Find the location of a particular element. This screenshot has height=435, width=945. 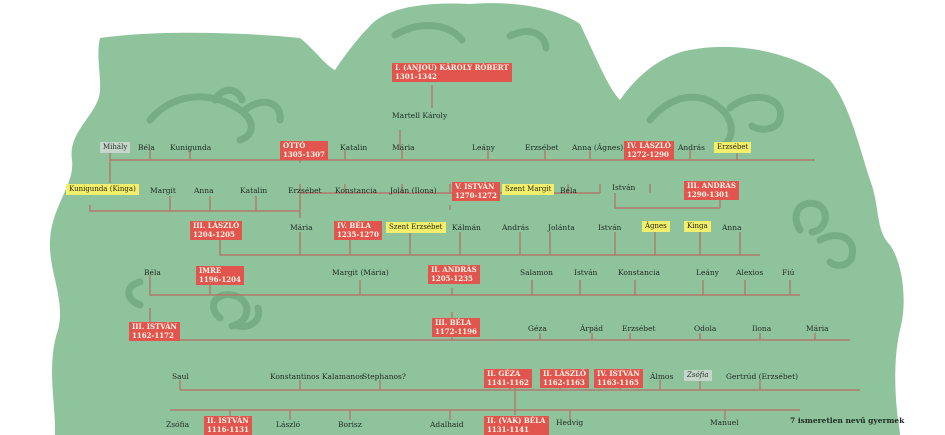

person-imre: IMRE 1196-1204 is located at coordinates (220, 275).